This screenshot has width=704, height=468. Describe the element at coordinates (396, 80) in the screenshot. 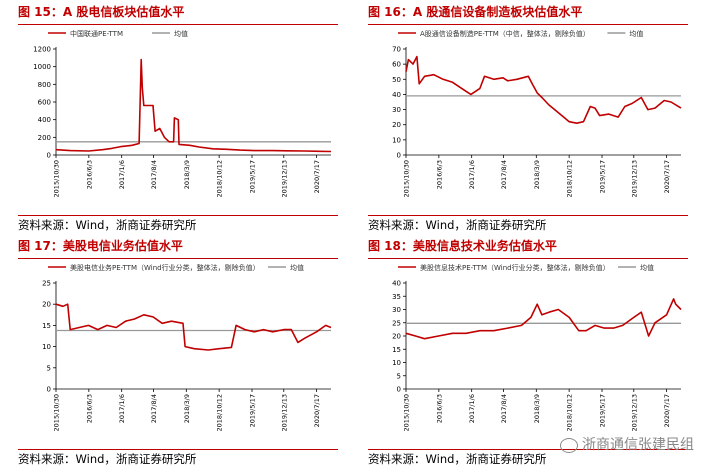

I see `y-tick-label: 50` at that location.